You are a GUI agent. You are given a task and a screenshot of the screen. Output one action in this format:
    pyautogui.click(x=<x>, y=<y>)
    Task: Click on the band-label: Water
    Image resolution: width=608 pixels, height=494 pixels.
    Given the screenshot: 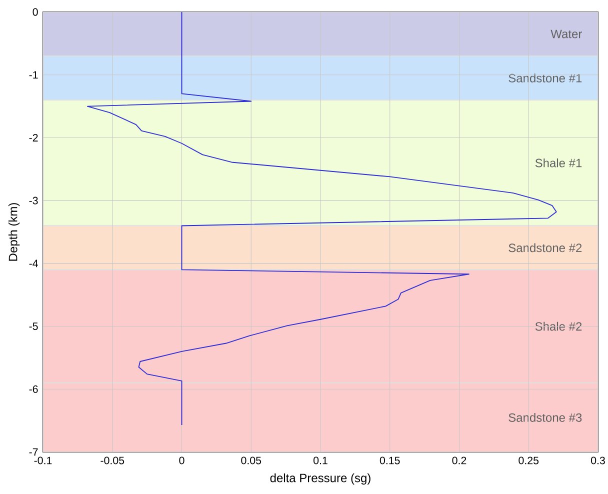 What is the action you would take?
    pyautogui.click(x=566, y=34)
    